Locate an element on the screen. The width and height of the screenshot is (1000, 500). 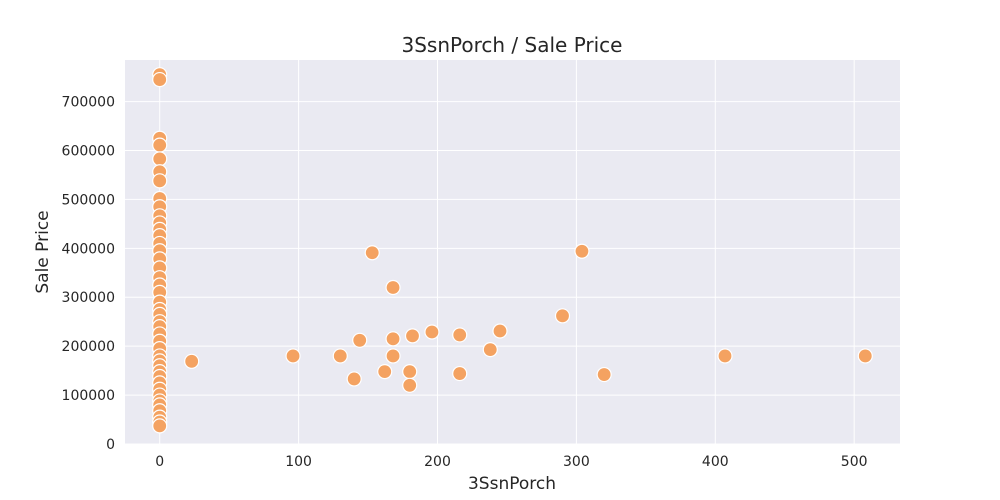
x-tick-label: 0 is located at coordinates (159, 462).